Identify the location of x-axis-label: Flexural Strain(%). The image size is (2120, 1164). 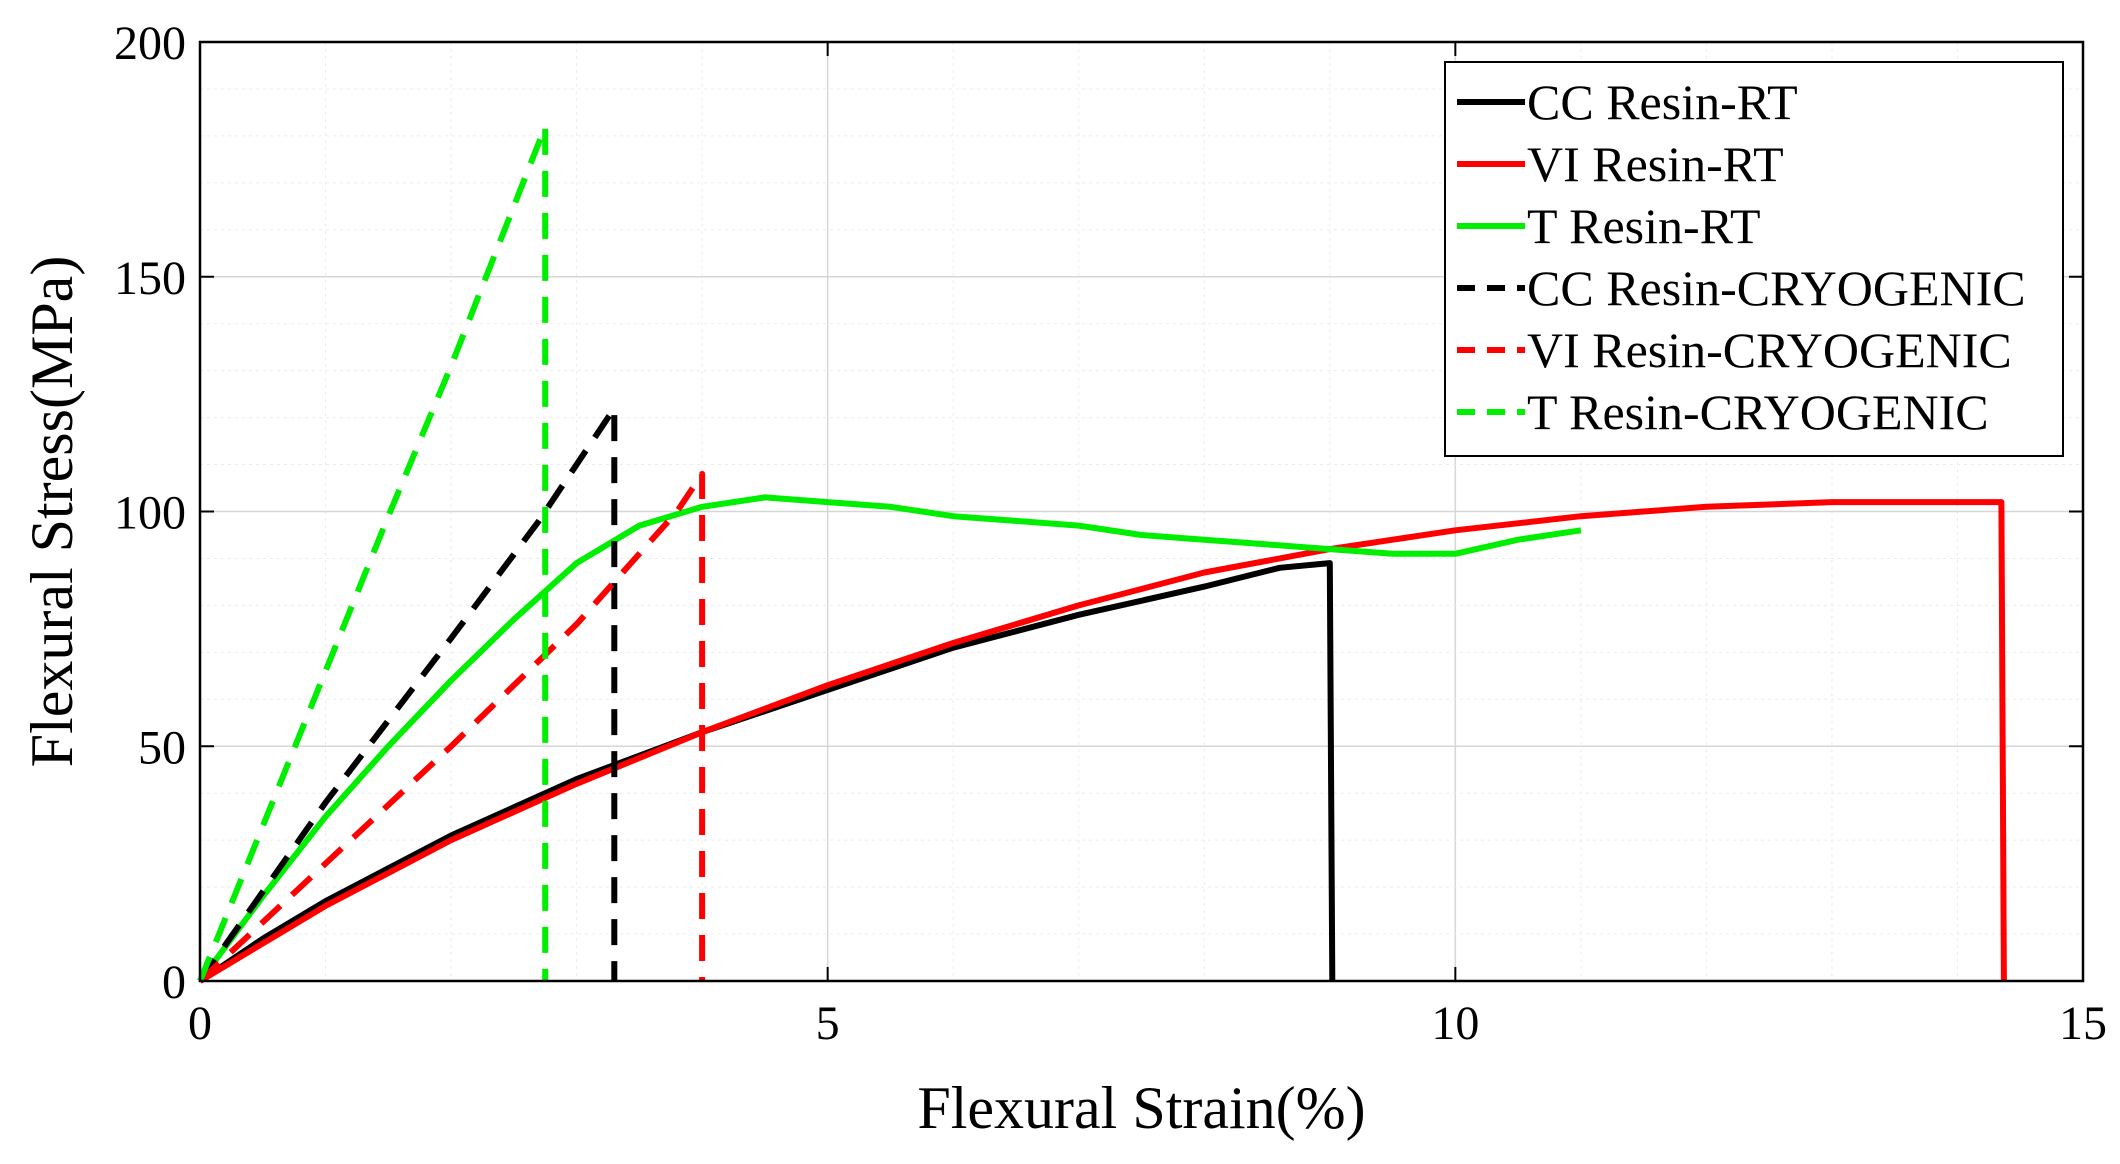
(1141, 1108).